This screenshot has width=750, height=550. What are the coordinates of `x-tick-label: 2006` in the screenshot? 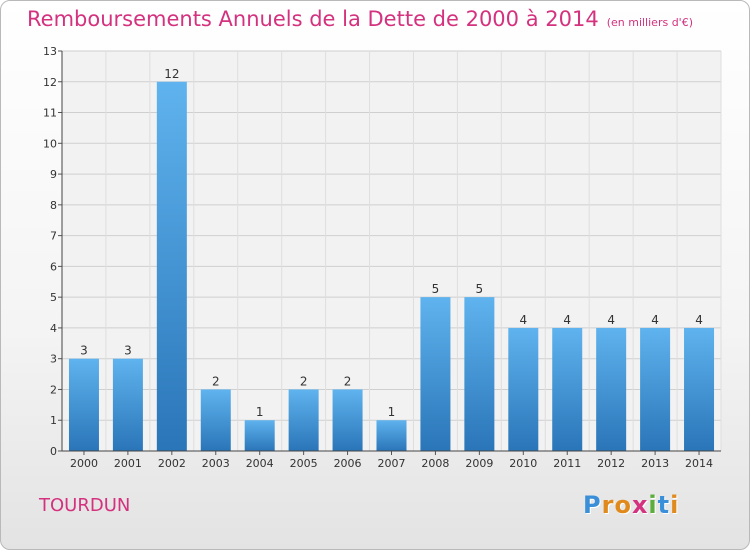 It's located at (348, 463).